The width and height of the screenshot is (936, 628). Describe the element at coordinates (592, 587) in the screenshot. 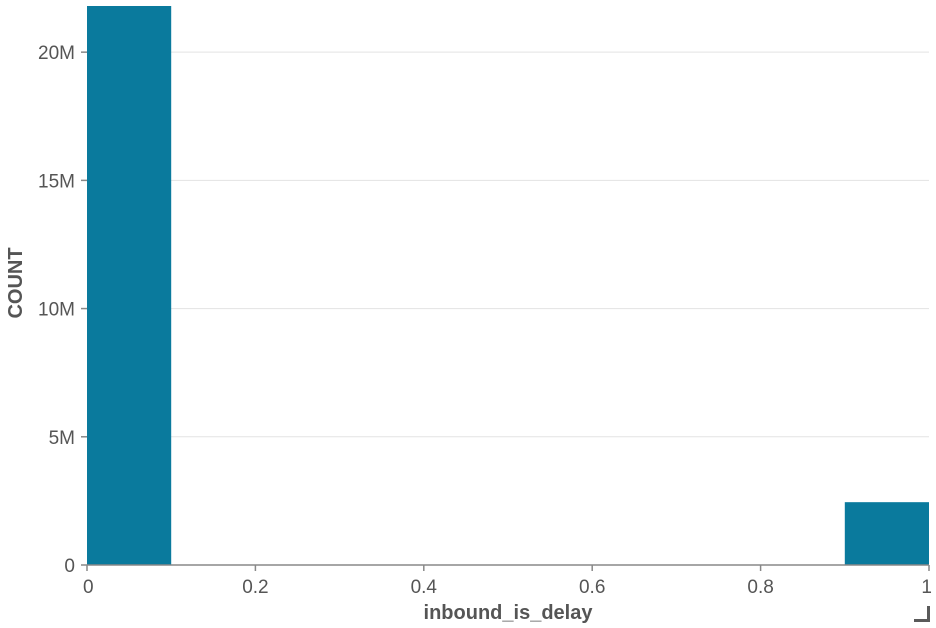

I see `x-tick-label: 0.6` at that location.